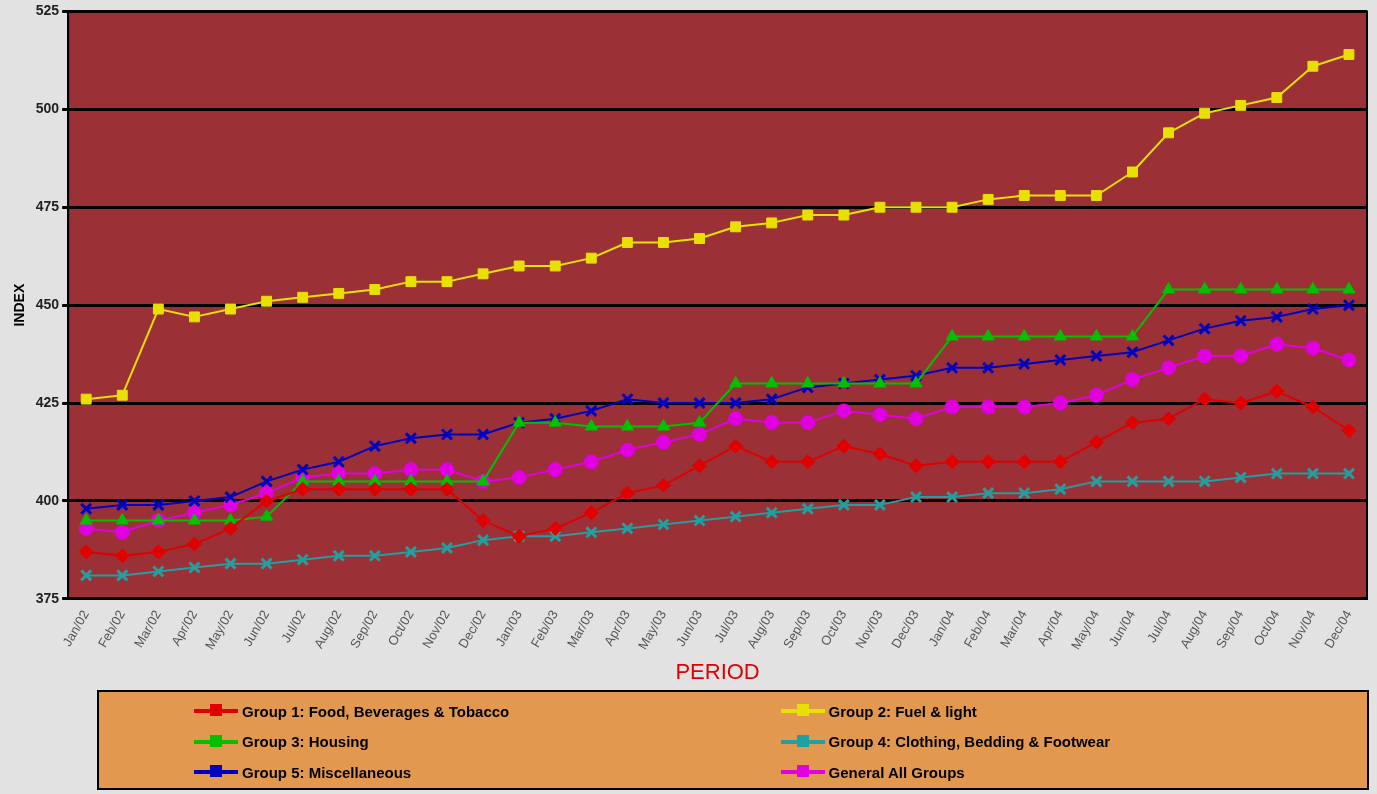 The width and height of the screenshot is (1377, 794). Describe the element at coordinates (376, 711) in the screenshot. I see `legend-label: Group 1: Food, Beverages & Tobacco` at that location.